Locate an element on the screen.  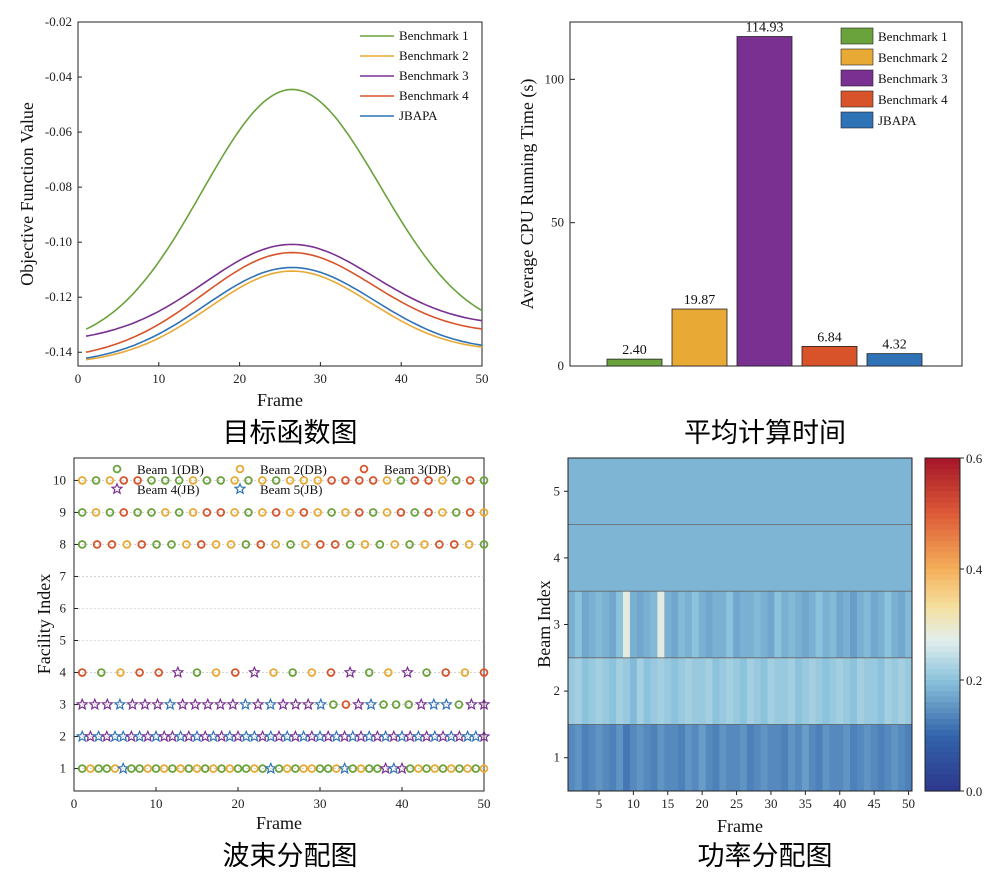
x-tick-label: 30 is located at coordinates (770, 803).